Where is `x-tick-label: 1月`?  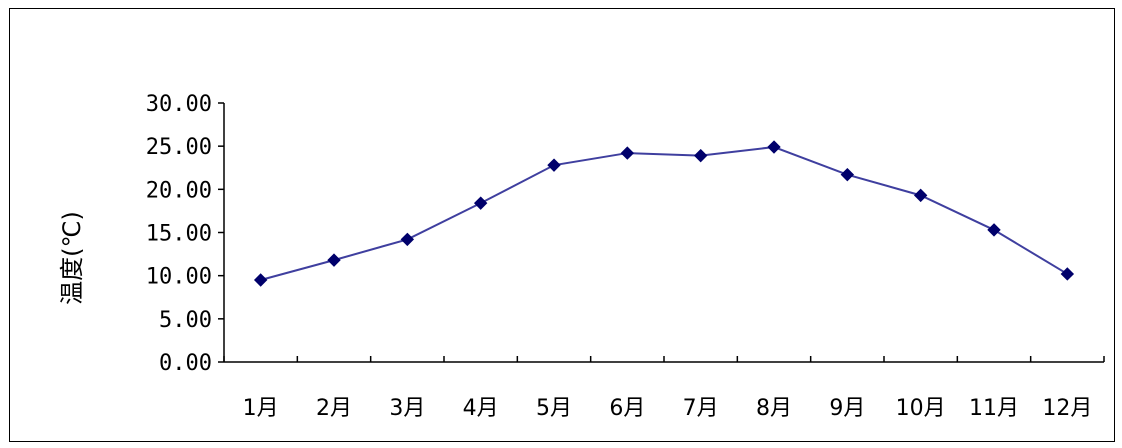
x-tick-label: 1月 is located at coordinates (261, 408).